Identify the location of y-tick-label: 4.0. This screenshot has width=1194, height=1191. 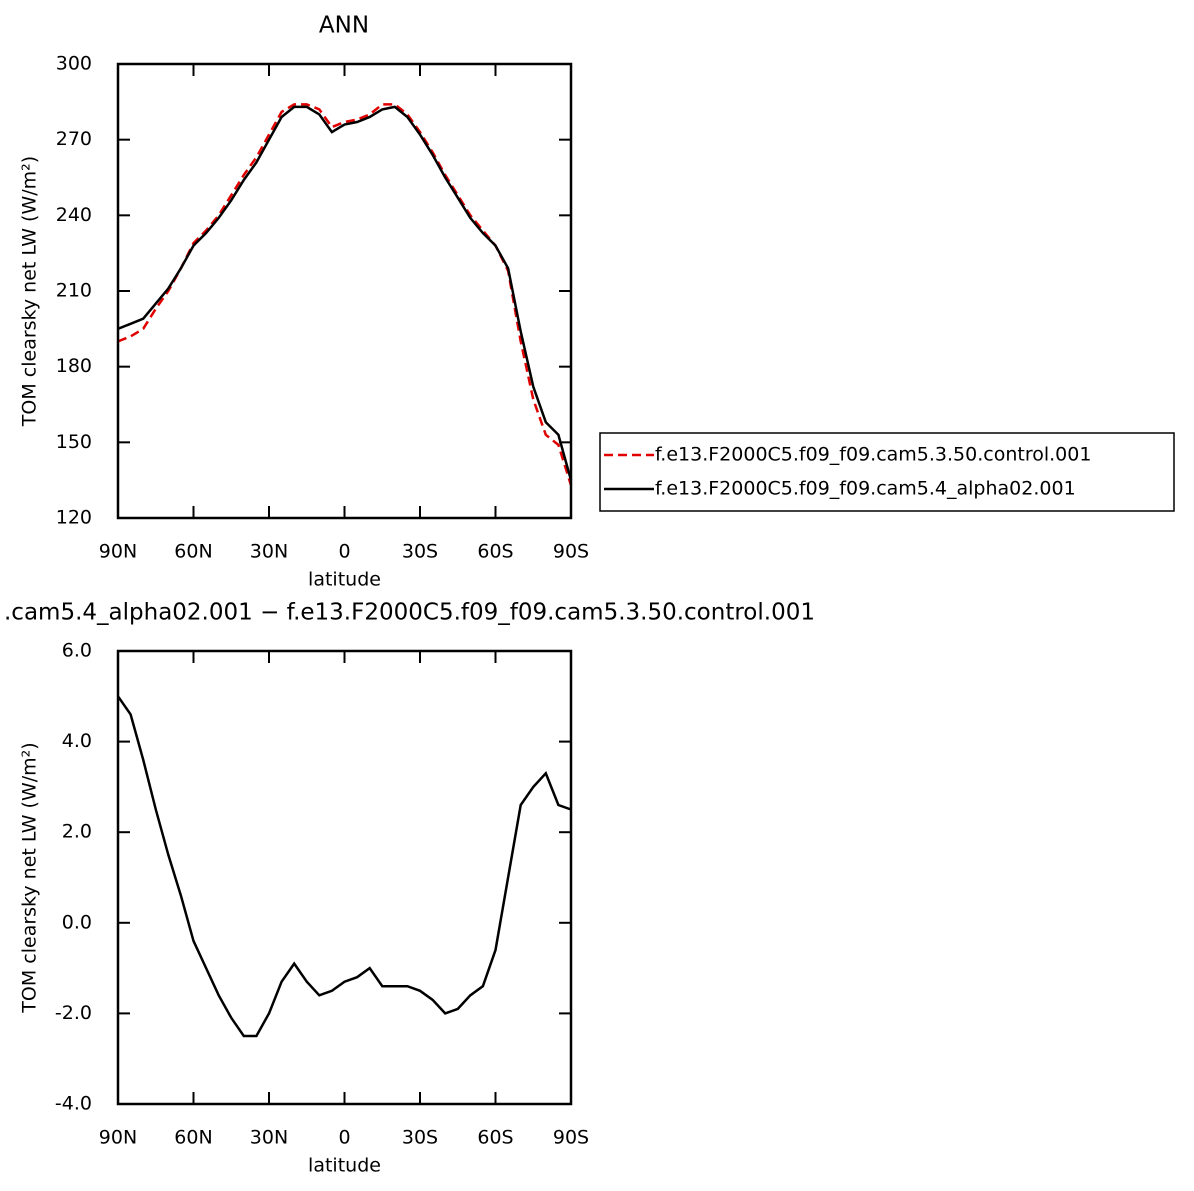
(77, 741).